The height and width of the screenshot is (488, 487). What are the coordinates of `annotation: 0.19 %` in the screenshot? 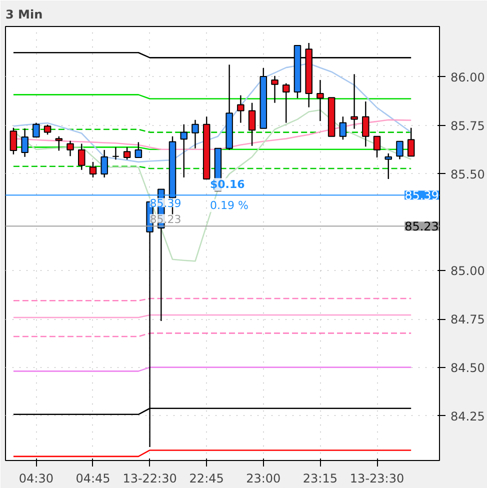 It's located at (229, 205).